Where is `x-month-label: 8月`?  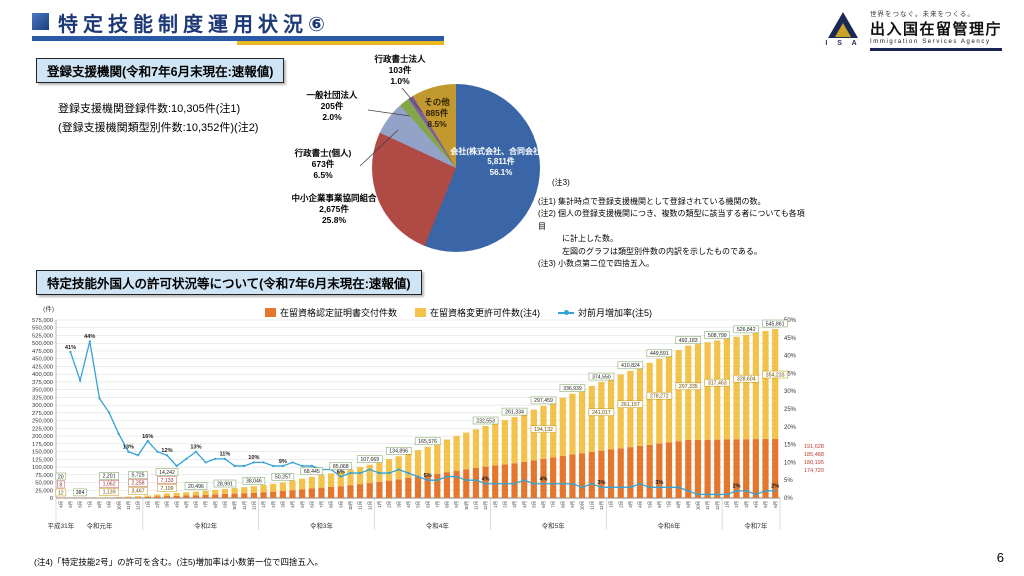 x-month-label: 8月 is located at coordinates (100, 504).